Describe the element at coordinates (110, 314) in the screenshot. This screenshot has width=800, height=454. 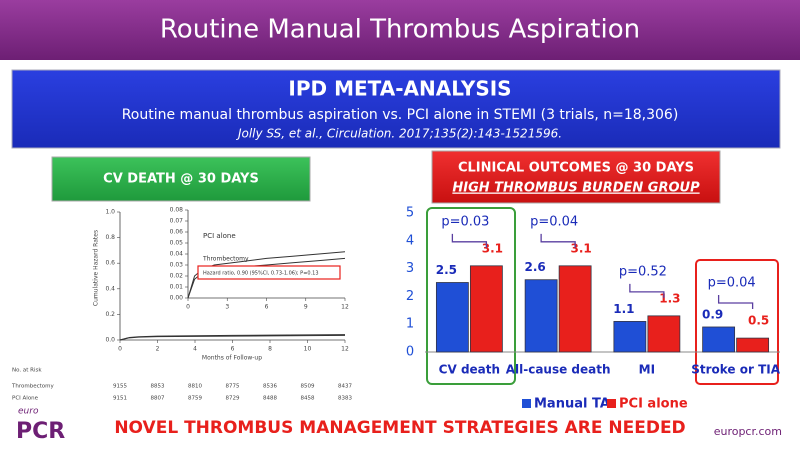
I see `y-tick-label: 0.2` at that location.